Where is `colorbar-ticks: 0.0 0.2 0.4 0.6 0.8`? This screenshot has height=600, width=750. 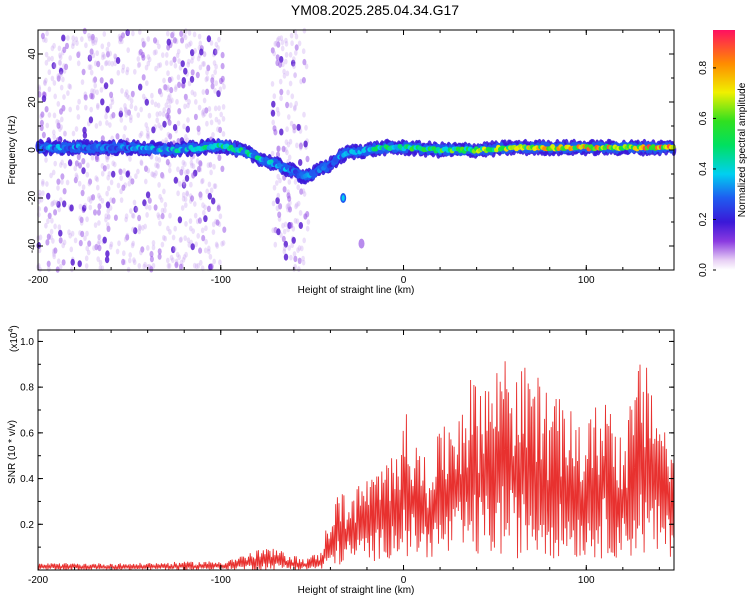
colorbar-ticks: 0.0 0.2 0.4 0.6 0.8 is located at coordinates (707, 169).